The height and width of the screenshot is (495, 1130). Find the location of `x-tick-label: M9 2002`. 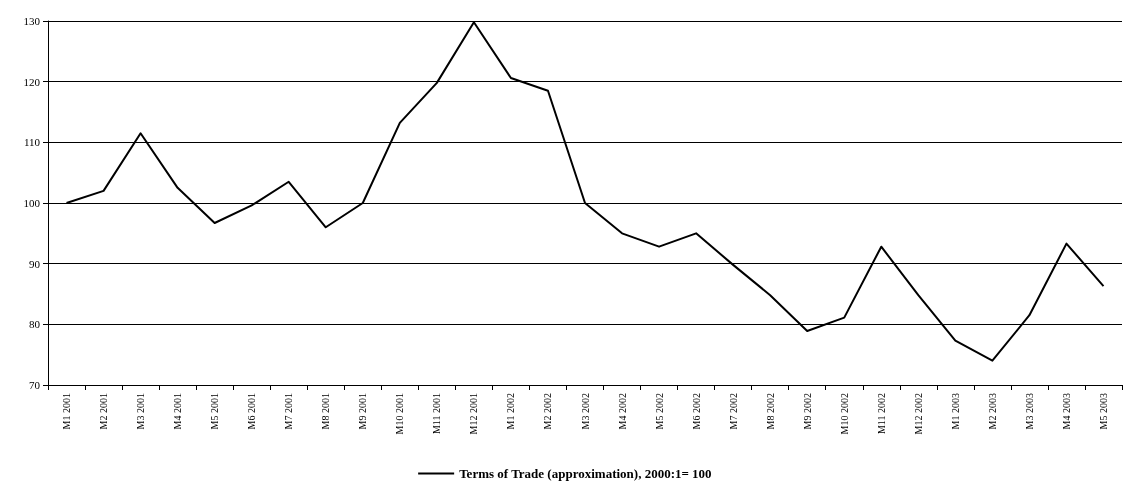

x-tick-label: M9 2002 is located at coordinates (807, 411).